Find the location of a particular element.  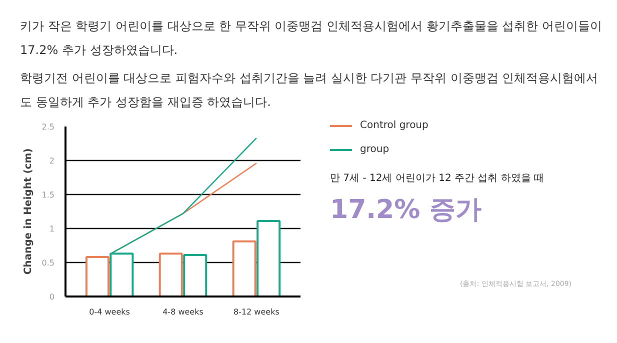

text: 만 7세 - 12세 어린이가 12 주간 섭취 하였을 때 is located at coordinates (438, 179).